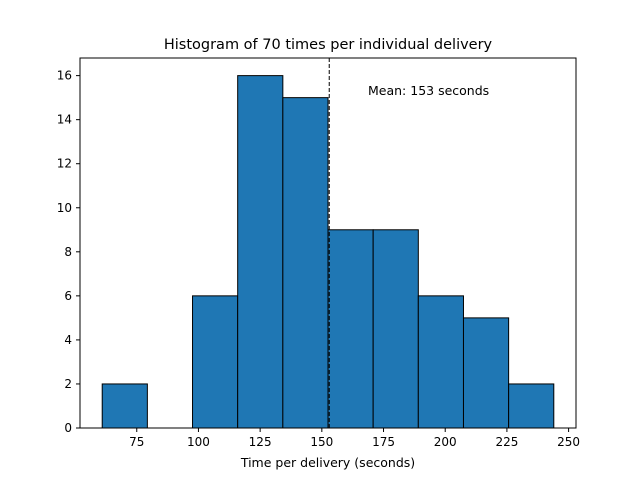 The width and height of the screenshot is (640, 480). Describe the element at coordinates (64, 76) in the screenshot. I see `y-tick-label: 16` at that location.